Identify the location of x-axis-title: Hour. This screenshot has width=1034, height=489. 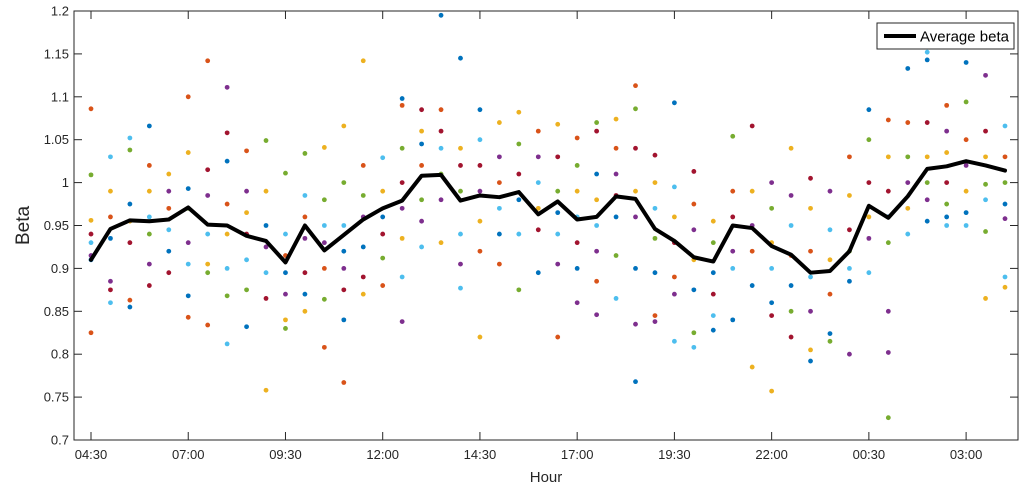
(546, 477).